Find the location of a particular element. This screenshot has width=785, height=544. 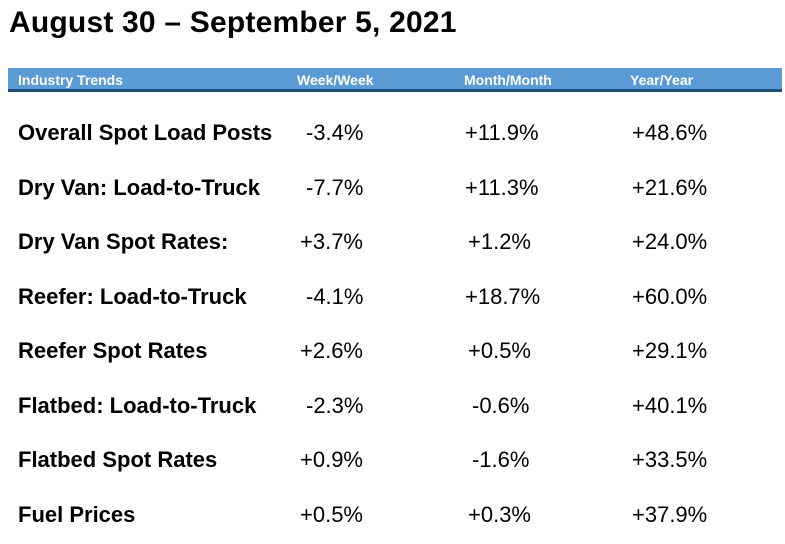

year-value: +40.1% is located at coordinates (669, 406).